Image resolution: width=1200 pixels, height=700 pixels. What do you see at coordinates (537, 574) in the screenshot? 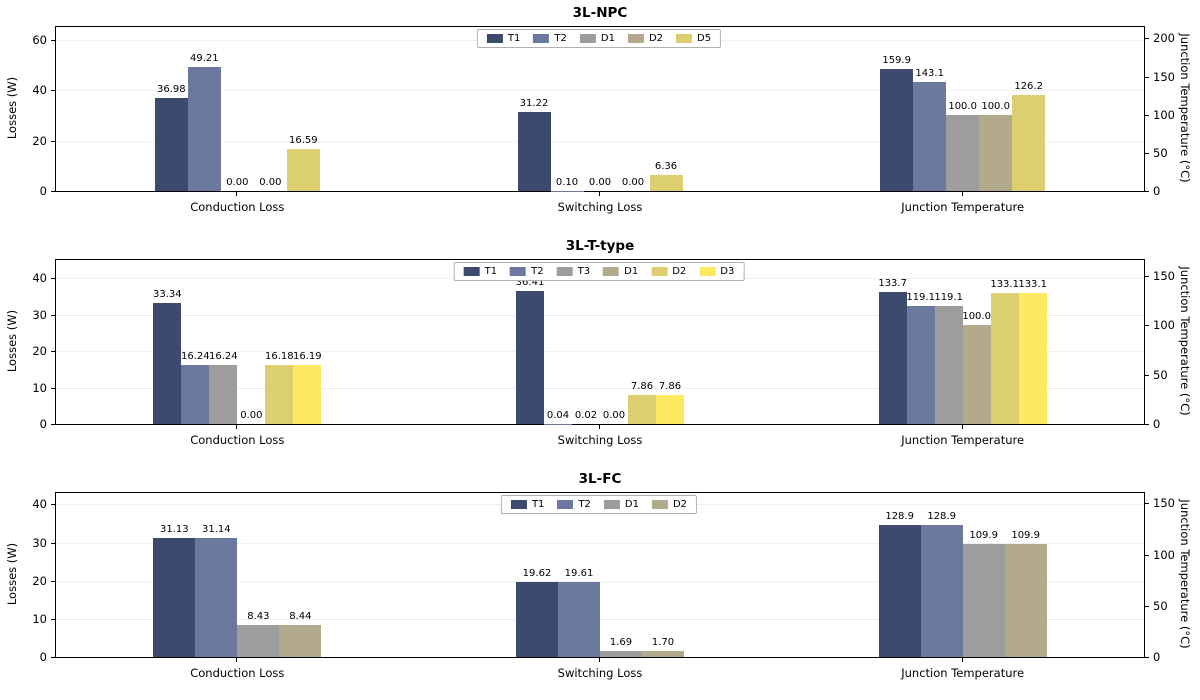
I see `bar-value-label: 19.62` at bounding box center [537, 574].